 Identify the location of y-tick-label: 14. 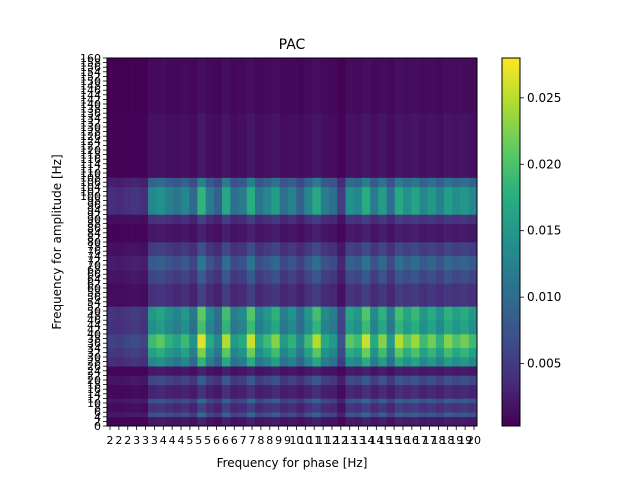
(94, 394).